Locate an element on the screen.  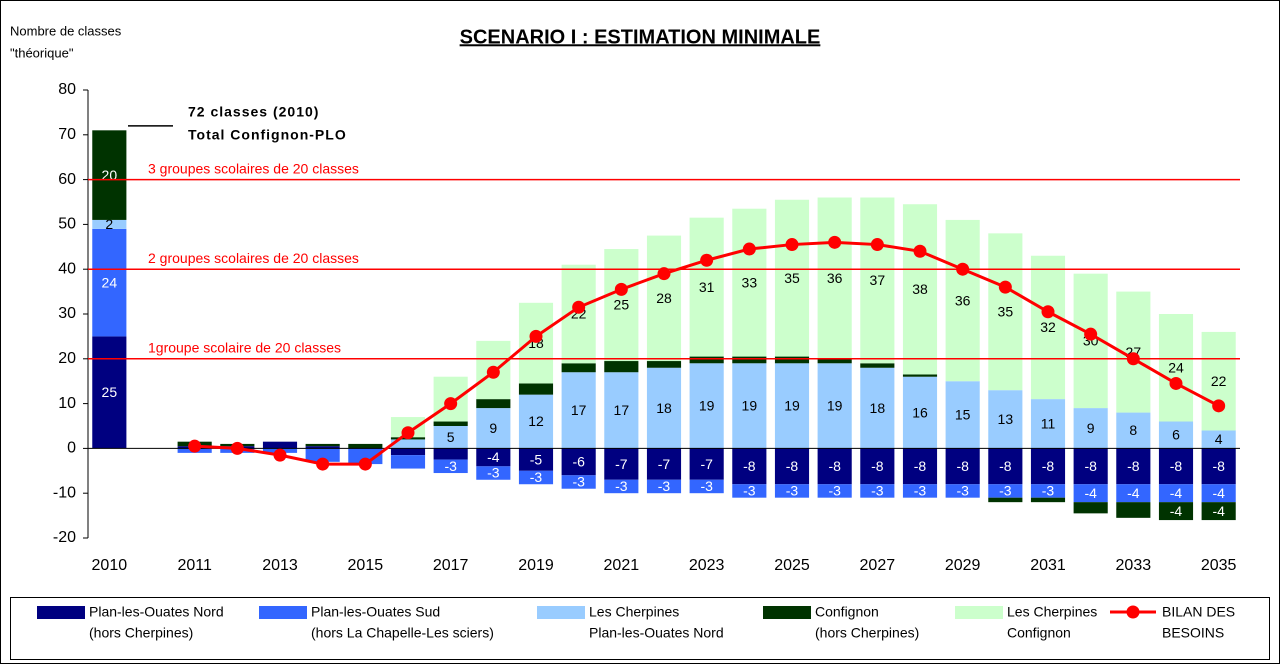
chart-title: SCENARIO I : ESTIMATION MINIMALE is located at coordinates (640, 37).